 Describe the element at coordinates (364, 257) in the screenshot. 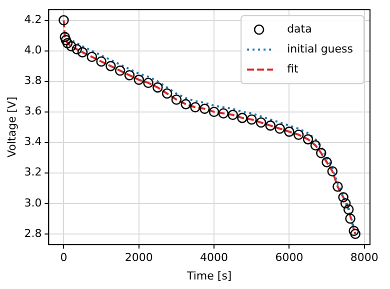

I see `x-tick-label: 8000` at that location.